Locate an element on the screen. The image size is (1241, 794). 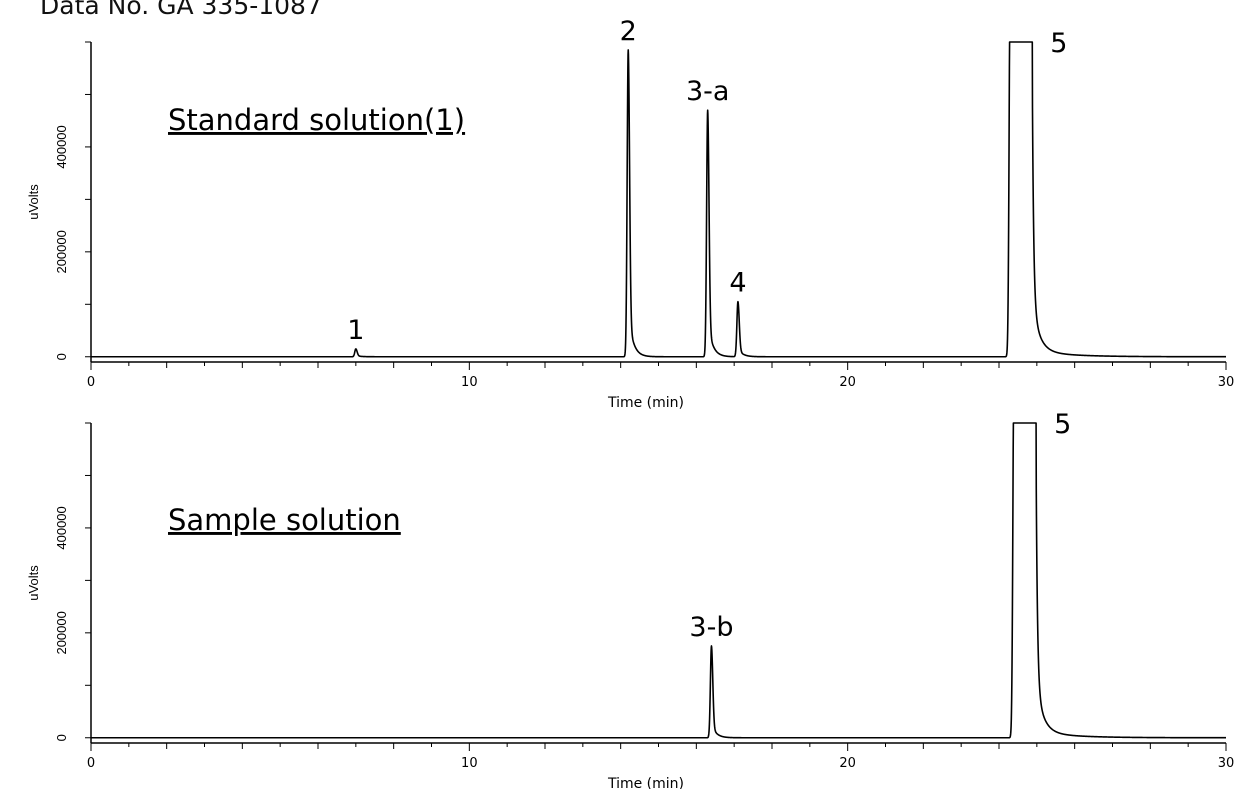
peak-label-2: 2 is located at coordinates (628, 31).